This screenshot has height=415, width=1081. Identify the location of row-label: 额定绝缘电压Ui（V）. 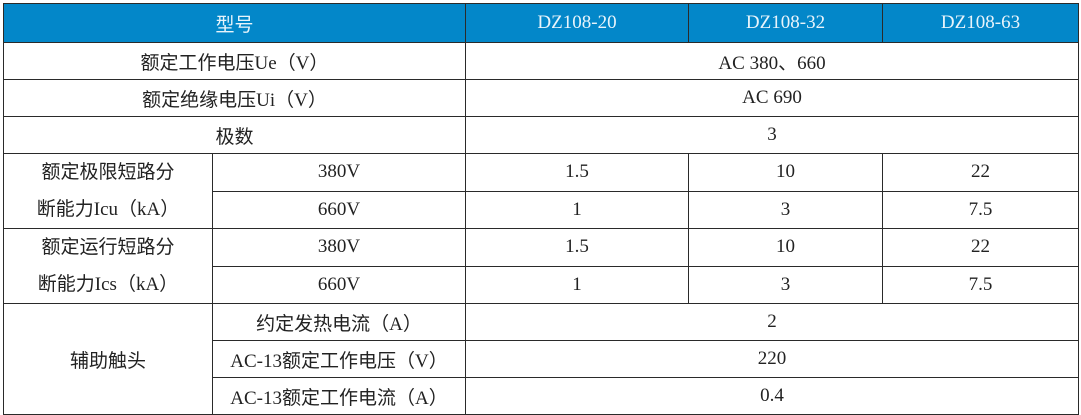
(234, 98).